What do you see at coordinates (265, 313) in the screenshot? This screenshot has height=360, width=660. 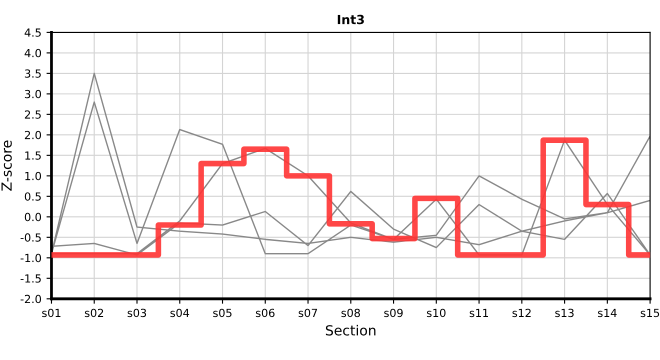 I see `x-tick-label: s06` at bounding box center [265, 313].